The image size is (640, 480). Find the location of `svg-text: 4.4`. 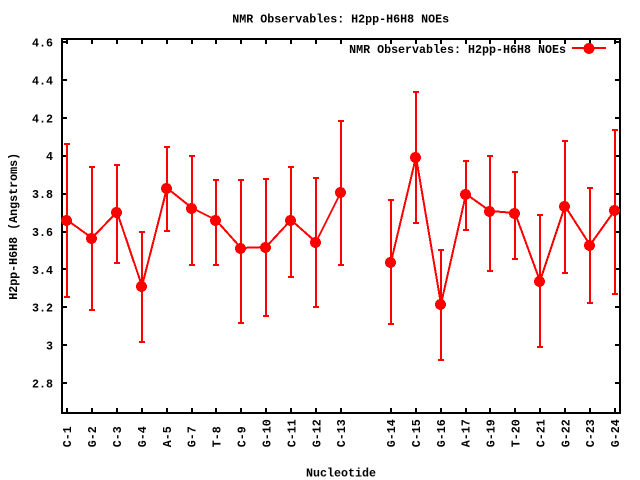

svg-text: 4.4 is located at coordinates (42, 82).